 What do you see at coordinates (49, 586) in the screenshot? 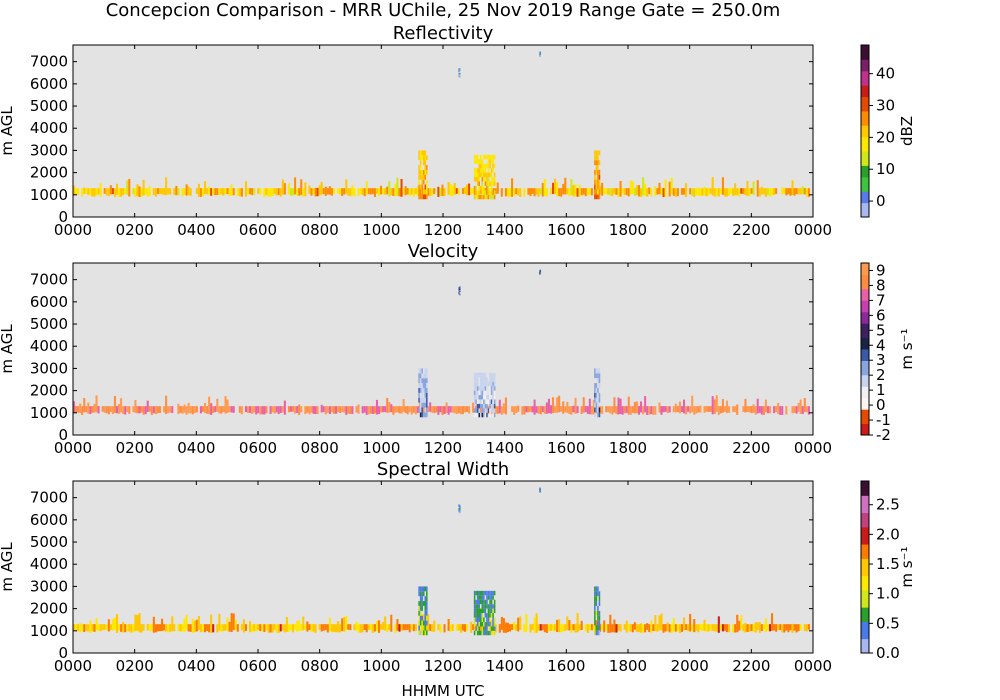
I see `y-tick-label: 3000` at bounding box center [49, 586].